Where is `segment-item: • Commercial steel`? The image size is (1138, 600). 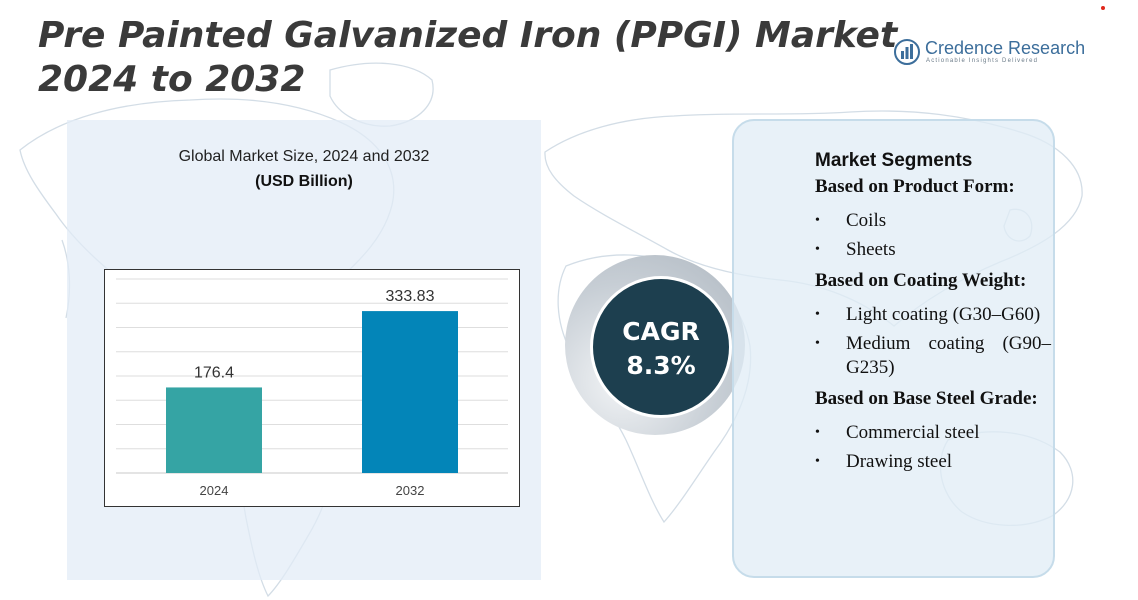
segment-item: • Commercial steel is located at coordinates (933, 433).